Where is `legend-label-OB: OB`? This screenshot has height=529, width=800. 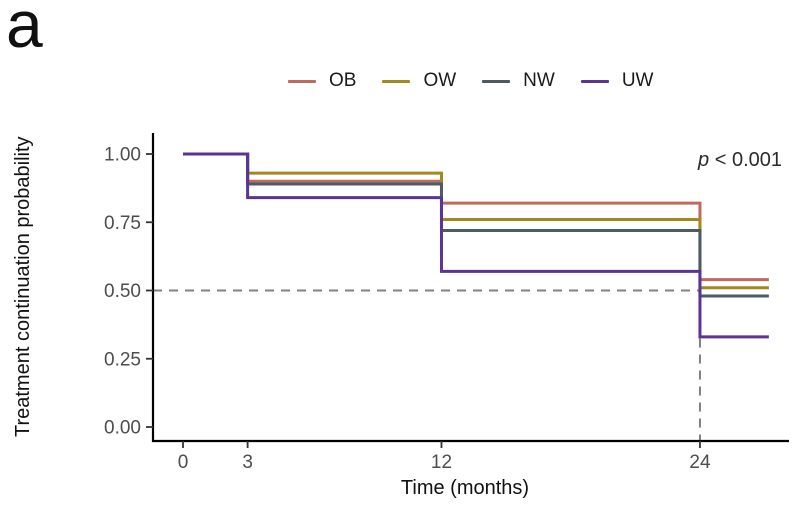 legend-label-OB: OB is located at coordinates (343, 80).